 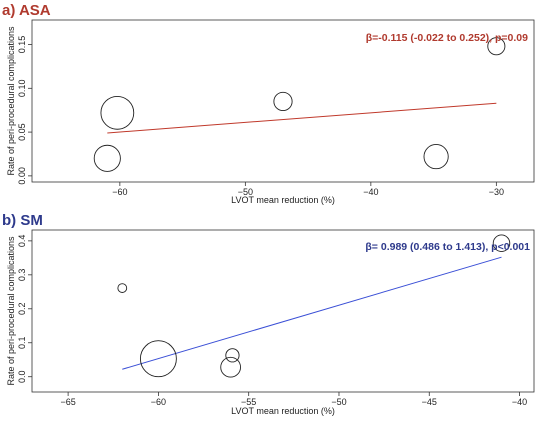 I want to click on x-tick-label: −45, so click(x=429, y=402).